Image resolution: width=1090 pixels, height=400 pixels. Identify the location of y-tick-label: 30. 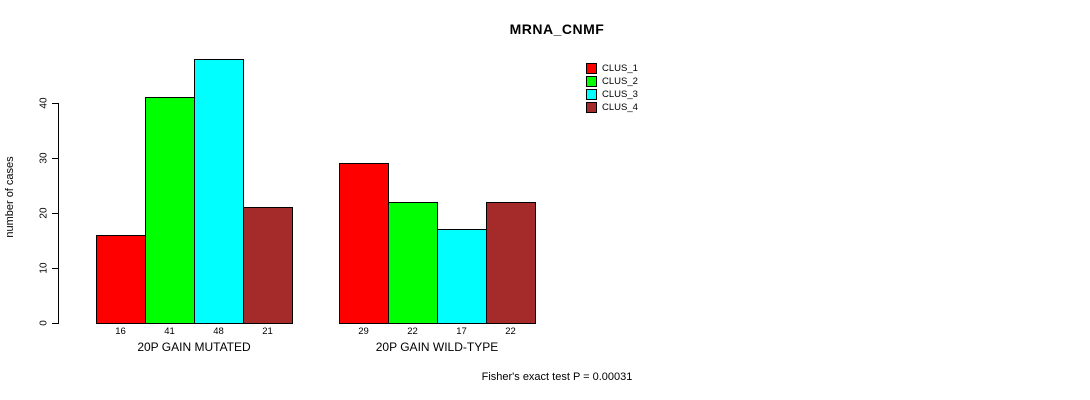
(44, 158).